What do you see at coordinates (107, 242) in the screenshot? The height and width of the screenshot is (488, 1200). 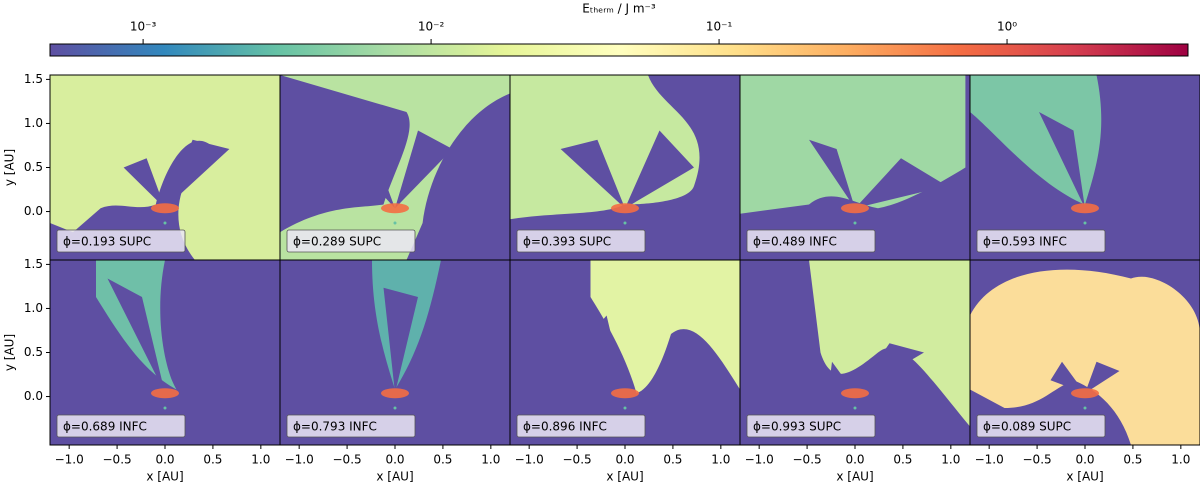 I see `panel-label: ϕ=0.193 SUPC` at bounding box center [107, 242].